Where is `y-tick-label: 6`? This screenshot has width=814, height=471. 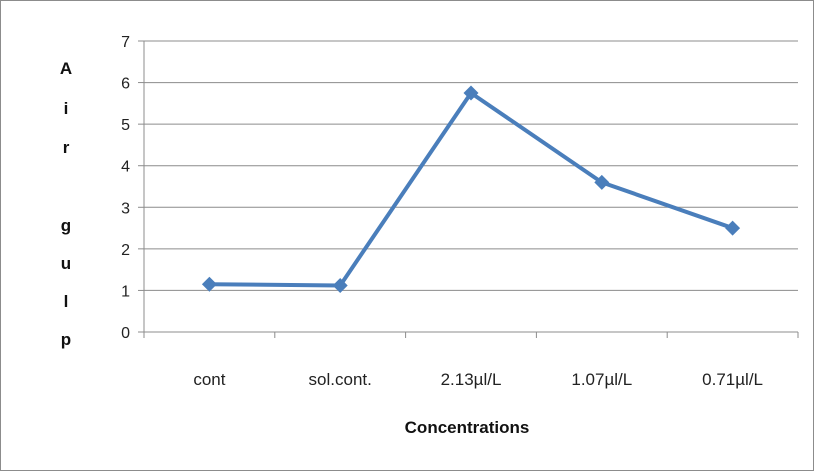 y-tick-label: 6 is located at coordinates (125, 84).